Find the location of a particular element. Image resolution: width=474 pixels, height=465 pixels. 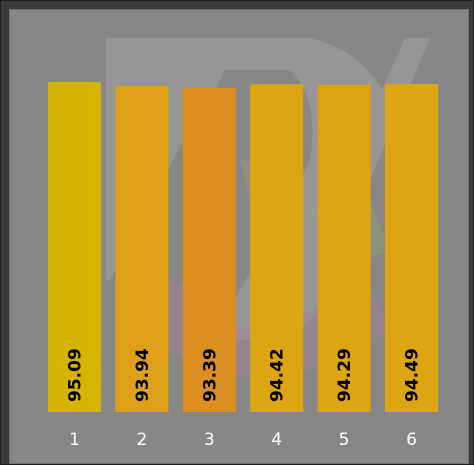

bar-value-label-2: 93.94 is located at coordinates (143, 375).